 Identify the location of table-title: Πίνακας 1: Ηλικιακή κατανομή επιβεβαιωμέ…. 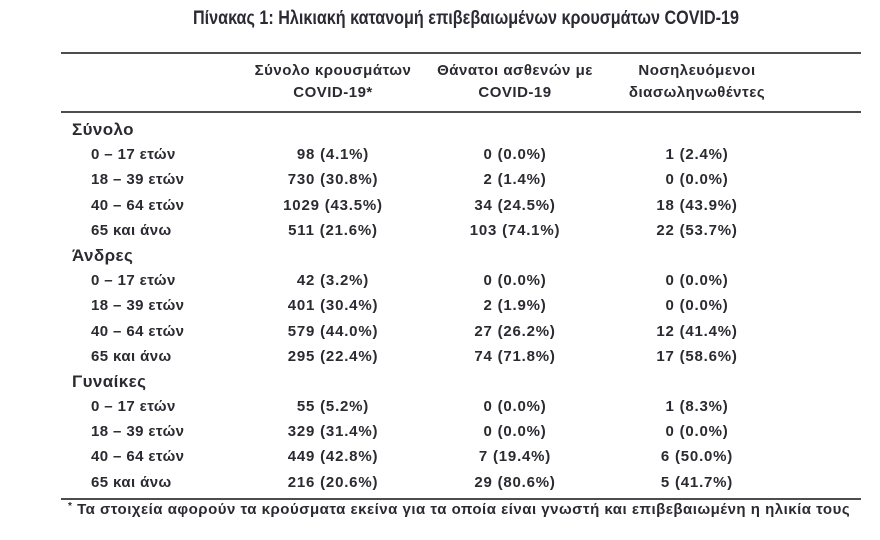
(466, 18).